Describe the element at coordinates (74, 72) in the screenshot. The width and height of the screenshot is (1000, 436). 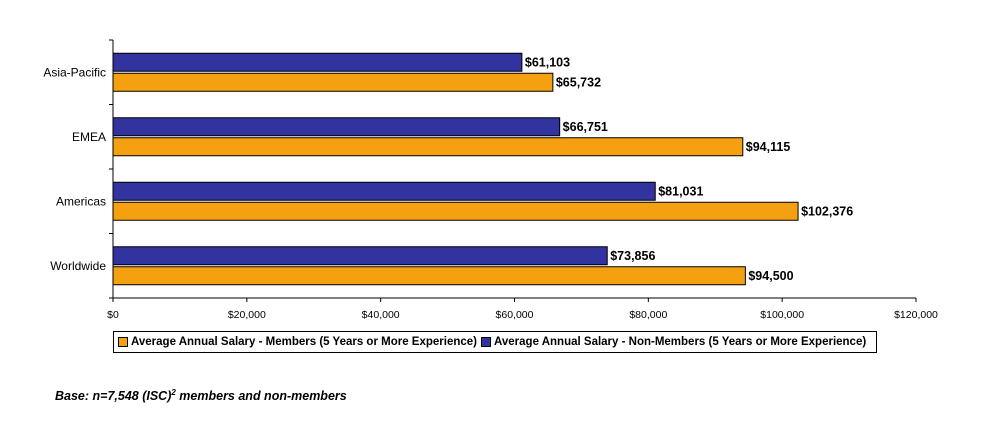
I see `category-label: Asia-Pacific` at that location.